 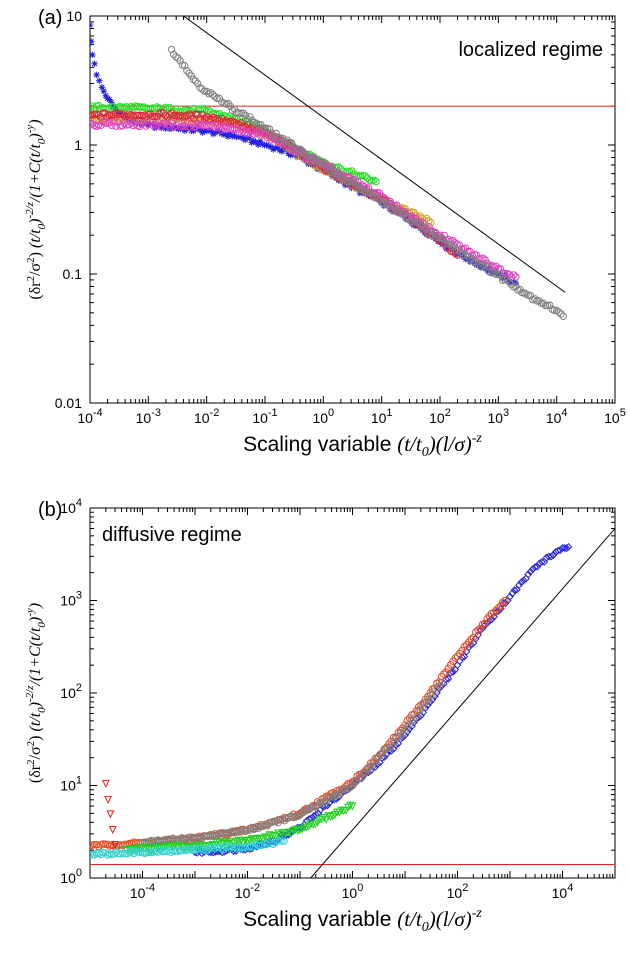 What do you see at coordinates (615, 416) in the screenshot?
I see `x-tick-label: 10⁵` at bounding box center [615, 416].